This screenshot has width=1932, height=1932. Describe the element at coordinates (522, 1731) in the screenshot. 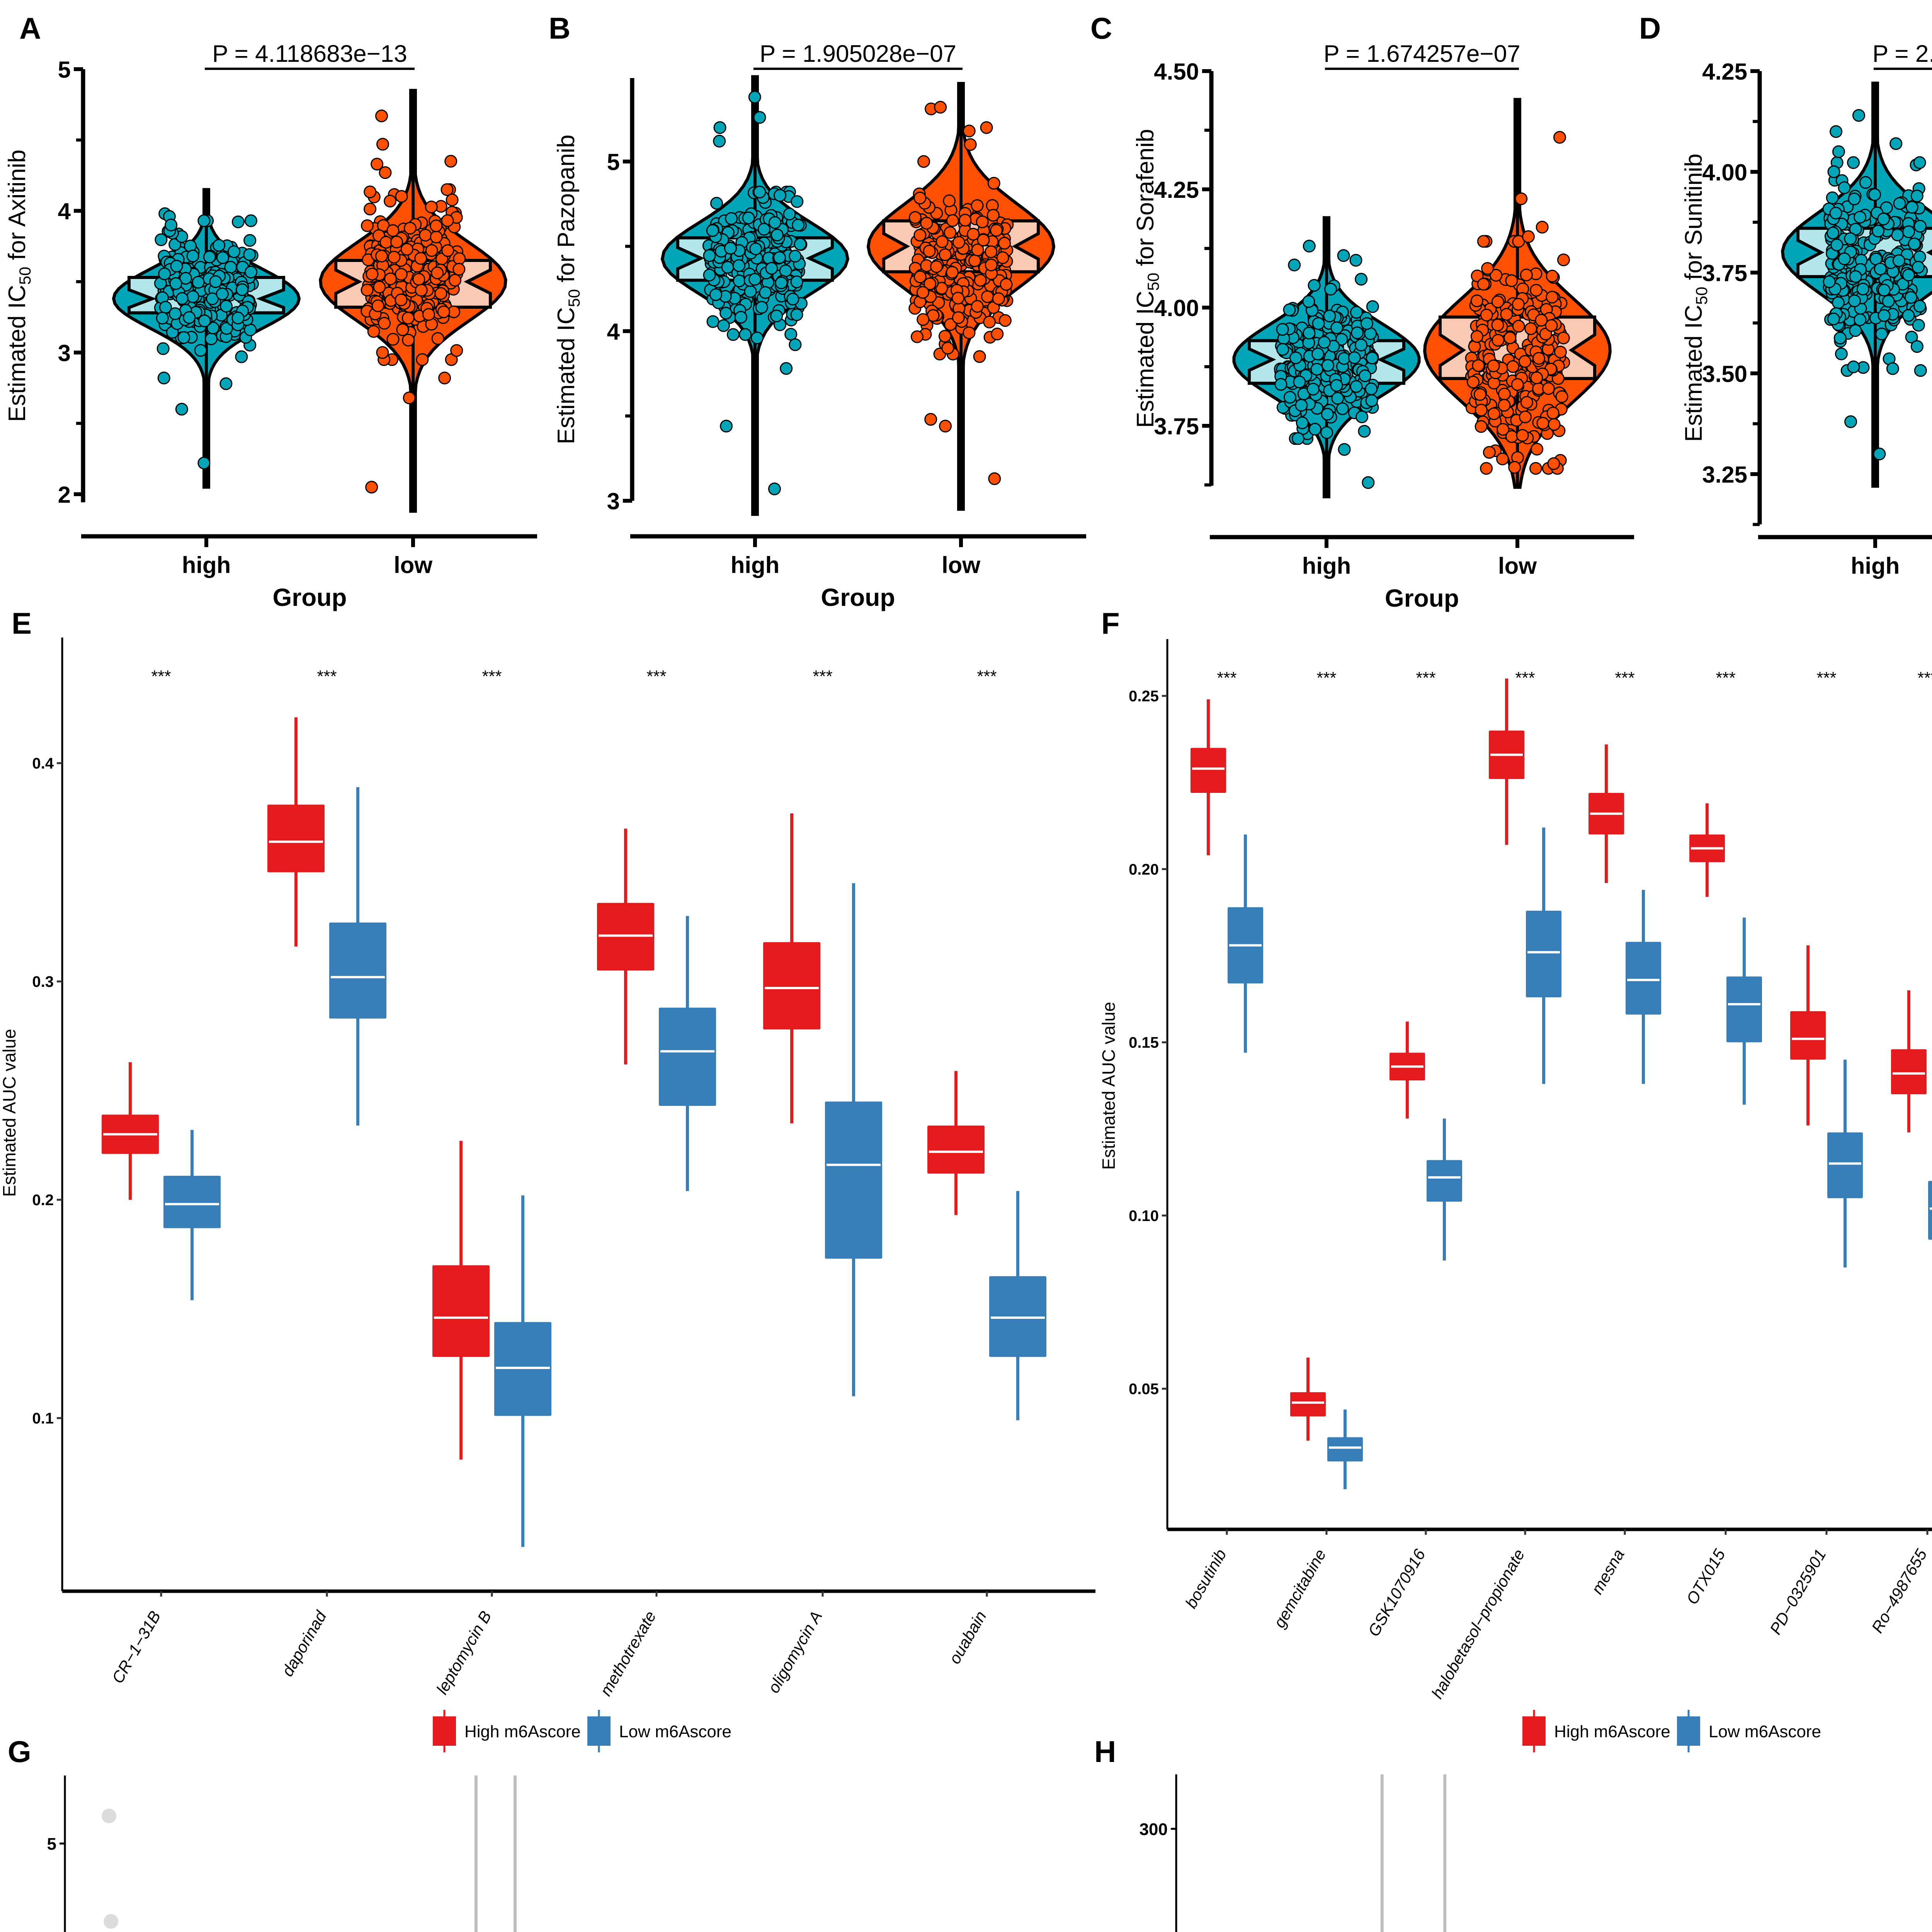

I see `legend-label: High m6Ascore` at that location.